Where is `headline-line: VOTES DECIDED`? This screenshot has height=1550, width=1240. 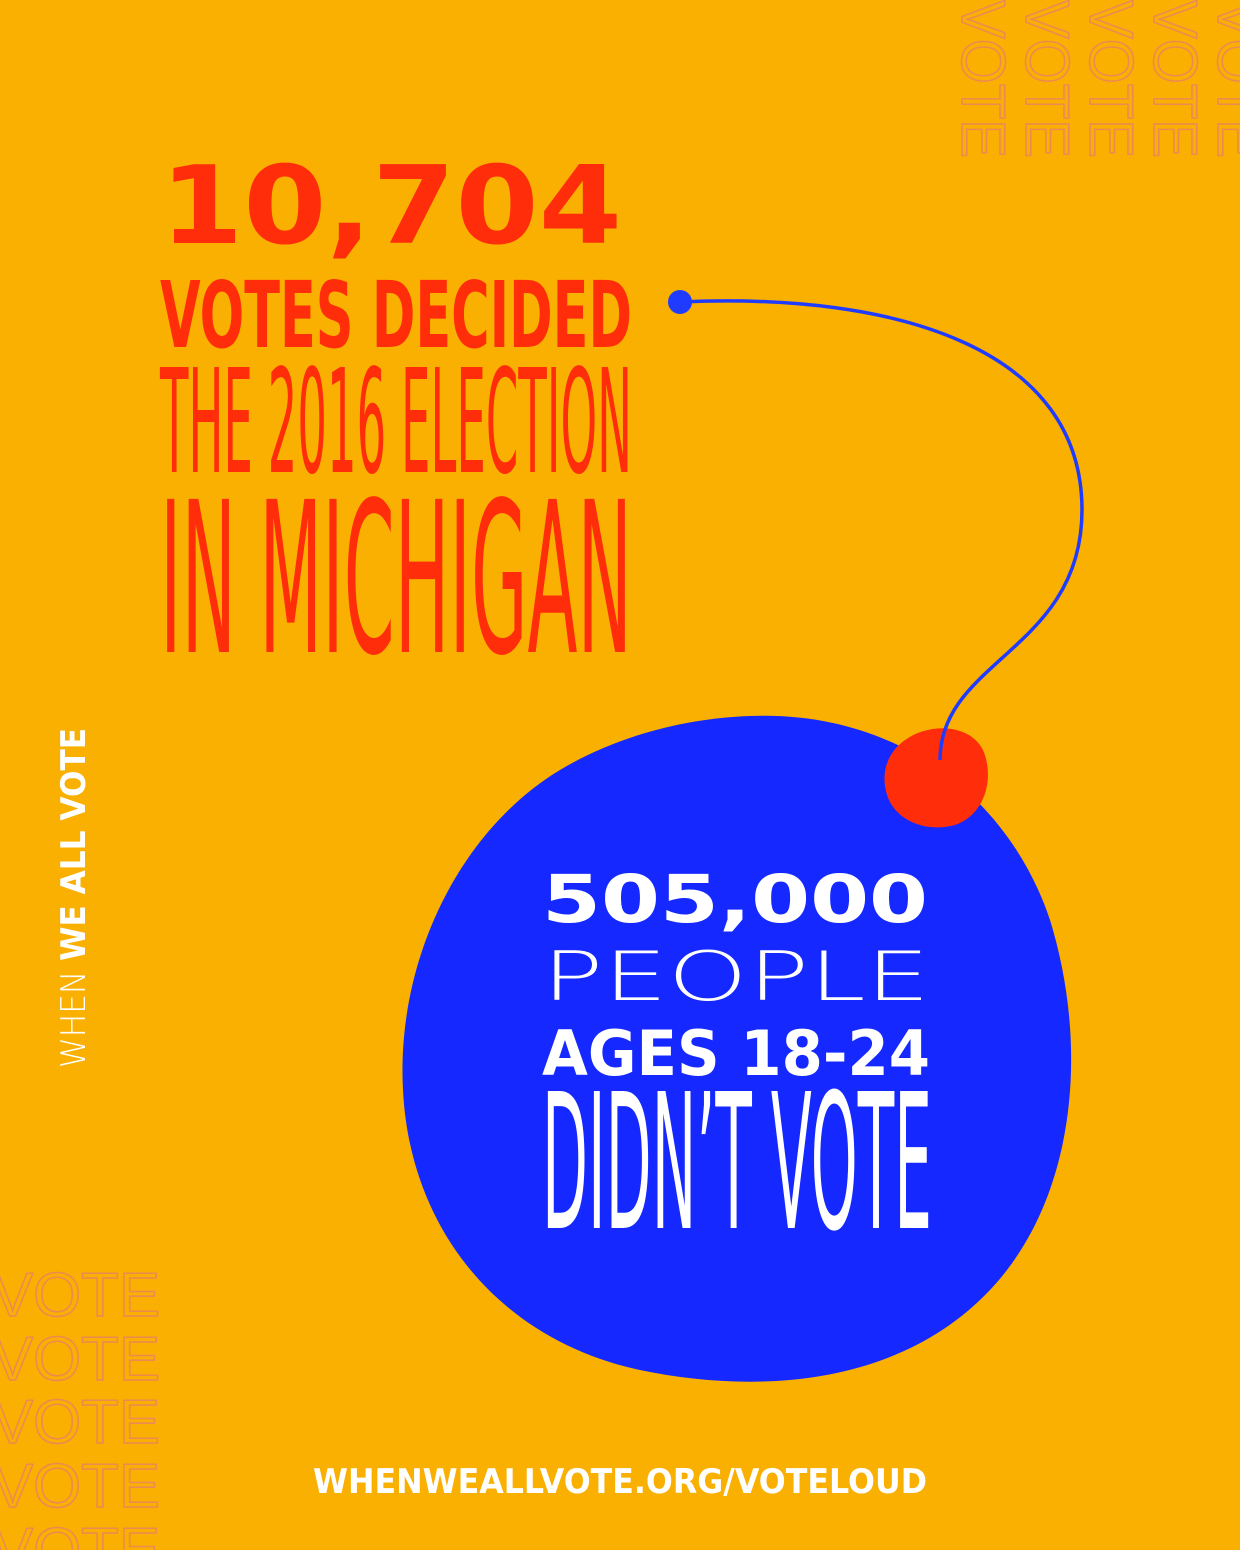
headline-line: VOTES DECIDED is located at coordinates (396, 315).